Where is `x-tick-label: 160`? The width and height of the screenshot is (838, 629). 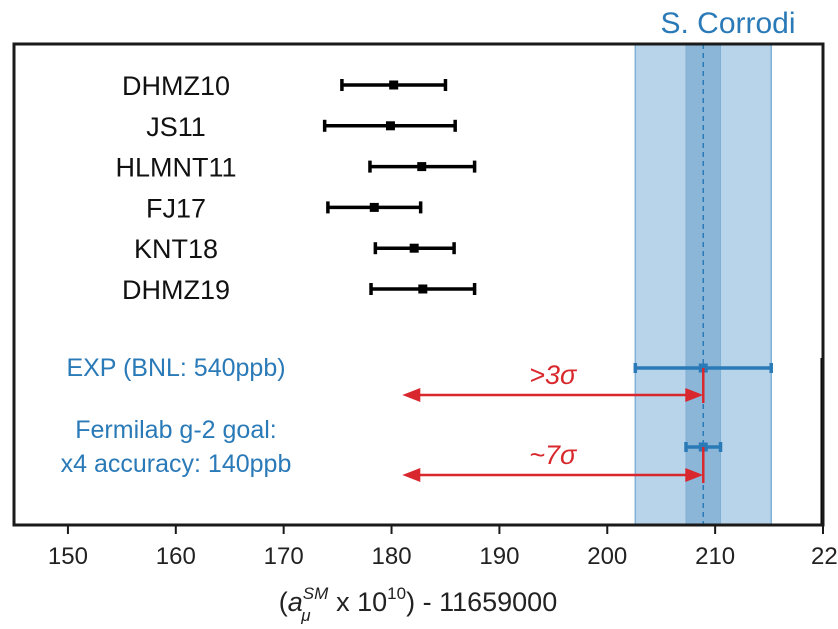 x-tick-label: 160 is located at coordinates (176, 556).